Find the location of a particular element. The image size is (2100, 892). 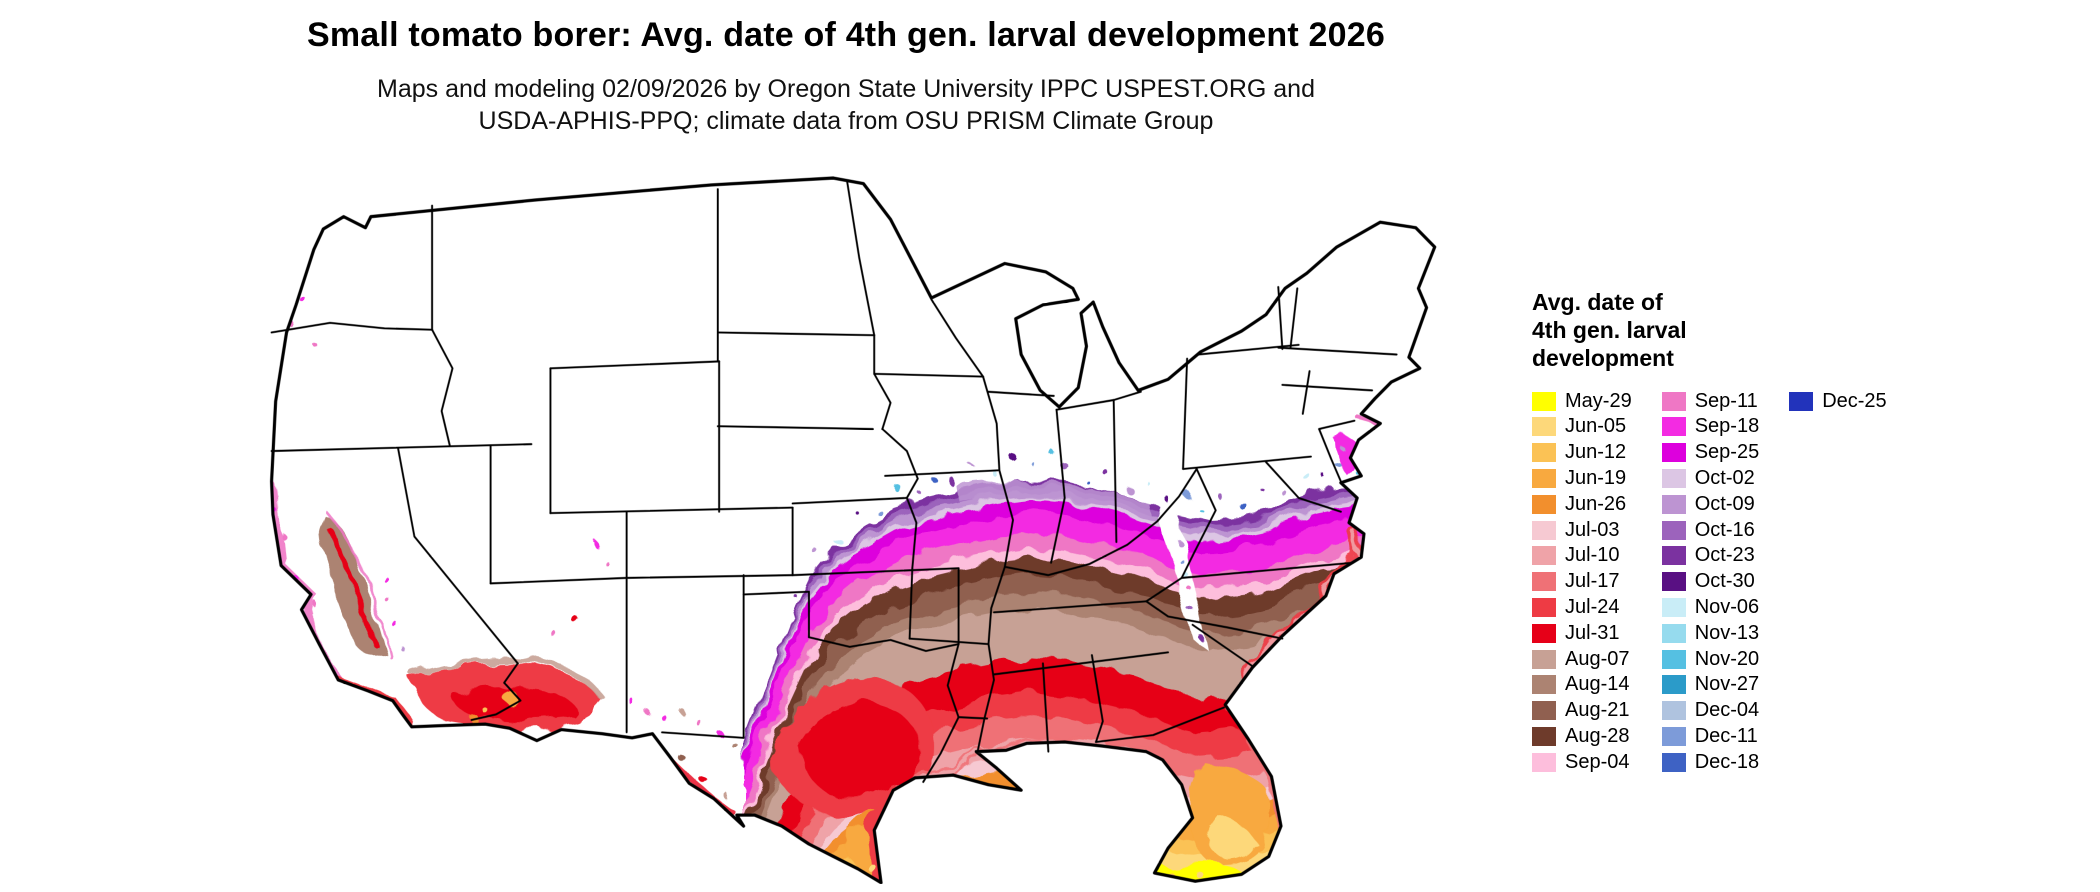

legend-entry: Oct-09 is located at coordinates (1710, 504).